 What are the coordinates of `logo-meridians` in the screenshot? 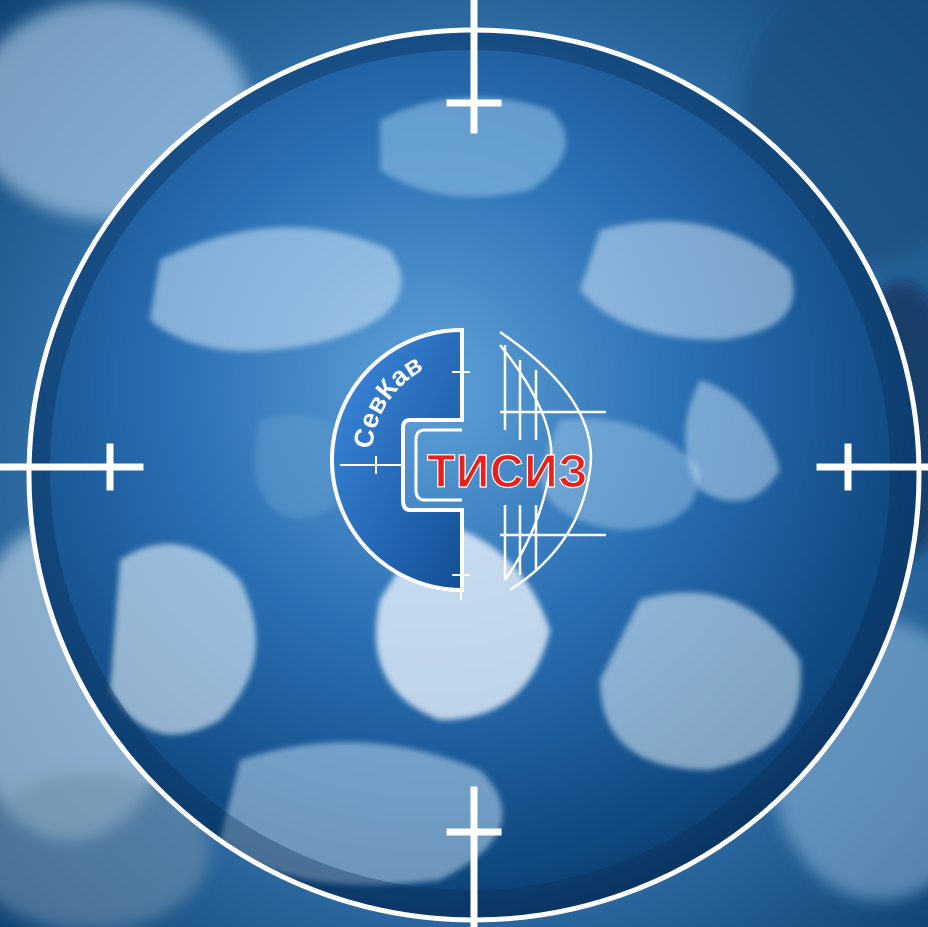 It's located at (552, 461).